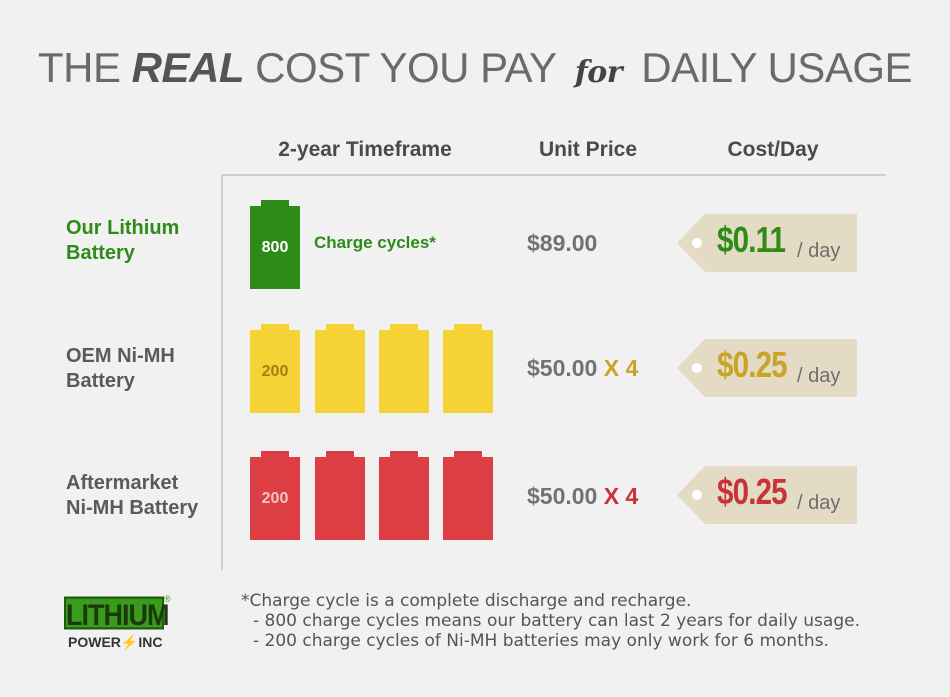  I want to click on page-title: THE REAL COST YOU PAY for DAILY USAGE, so click(475, 68).